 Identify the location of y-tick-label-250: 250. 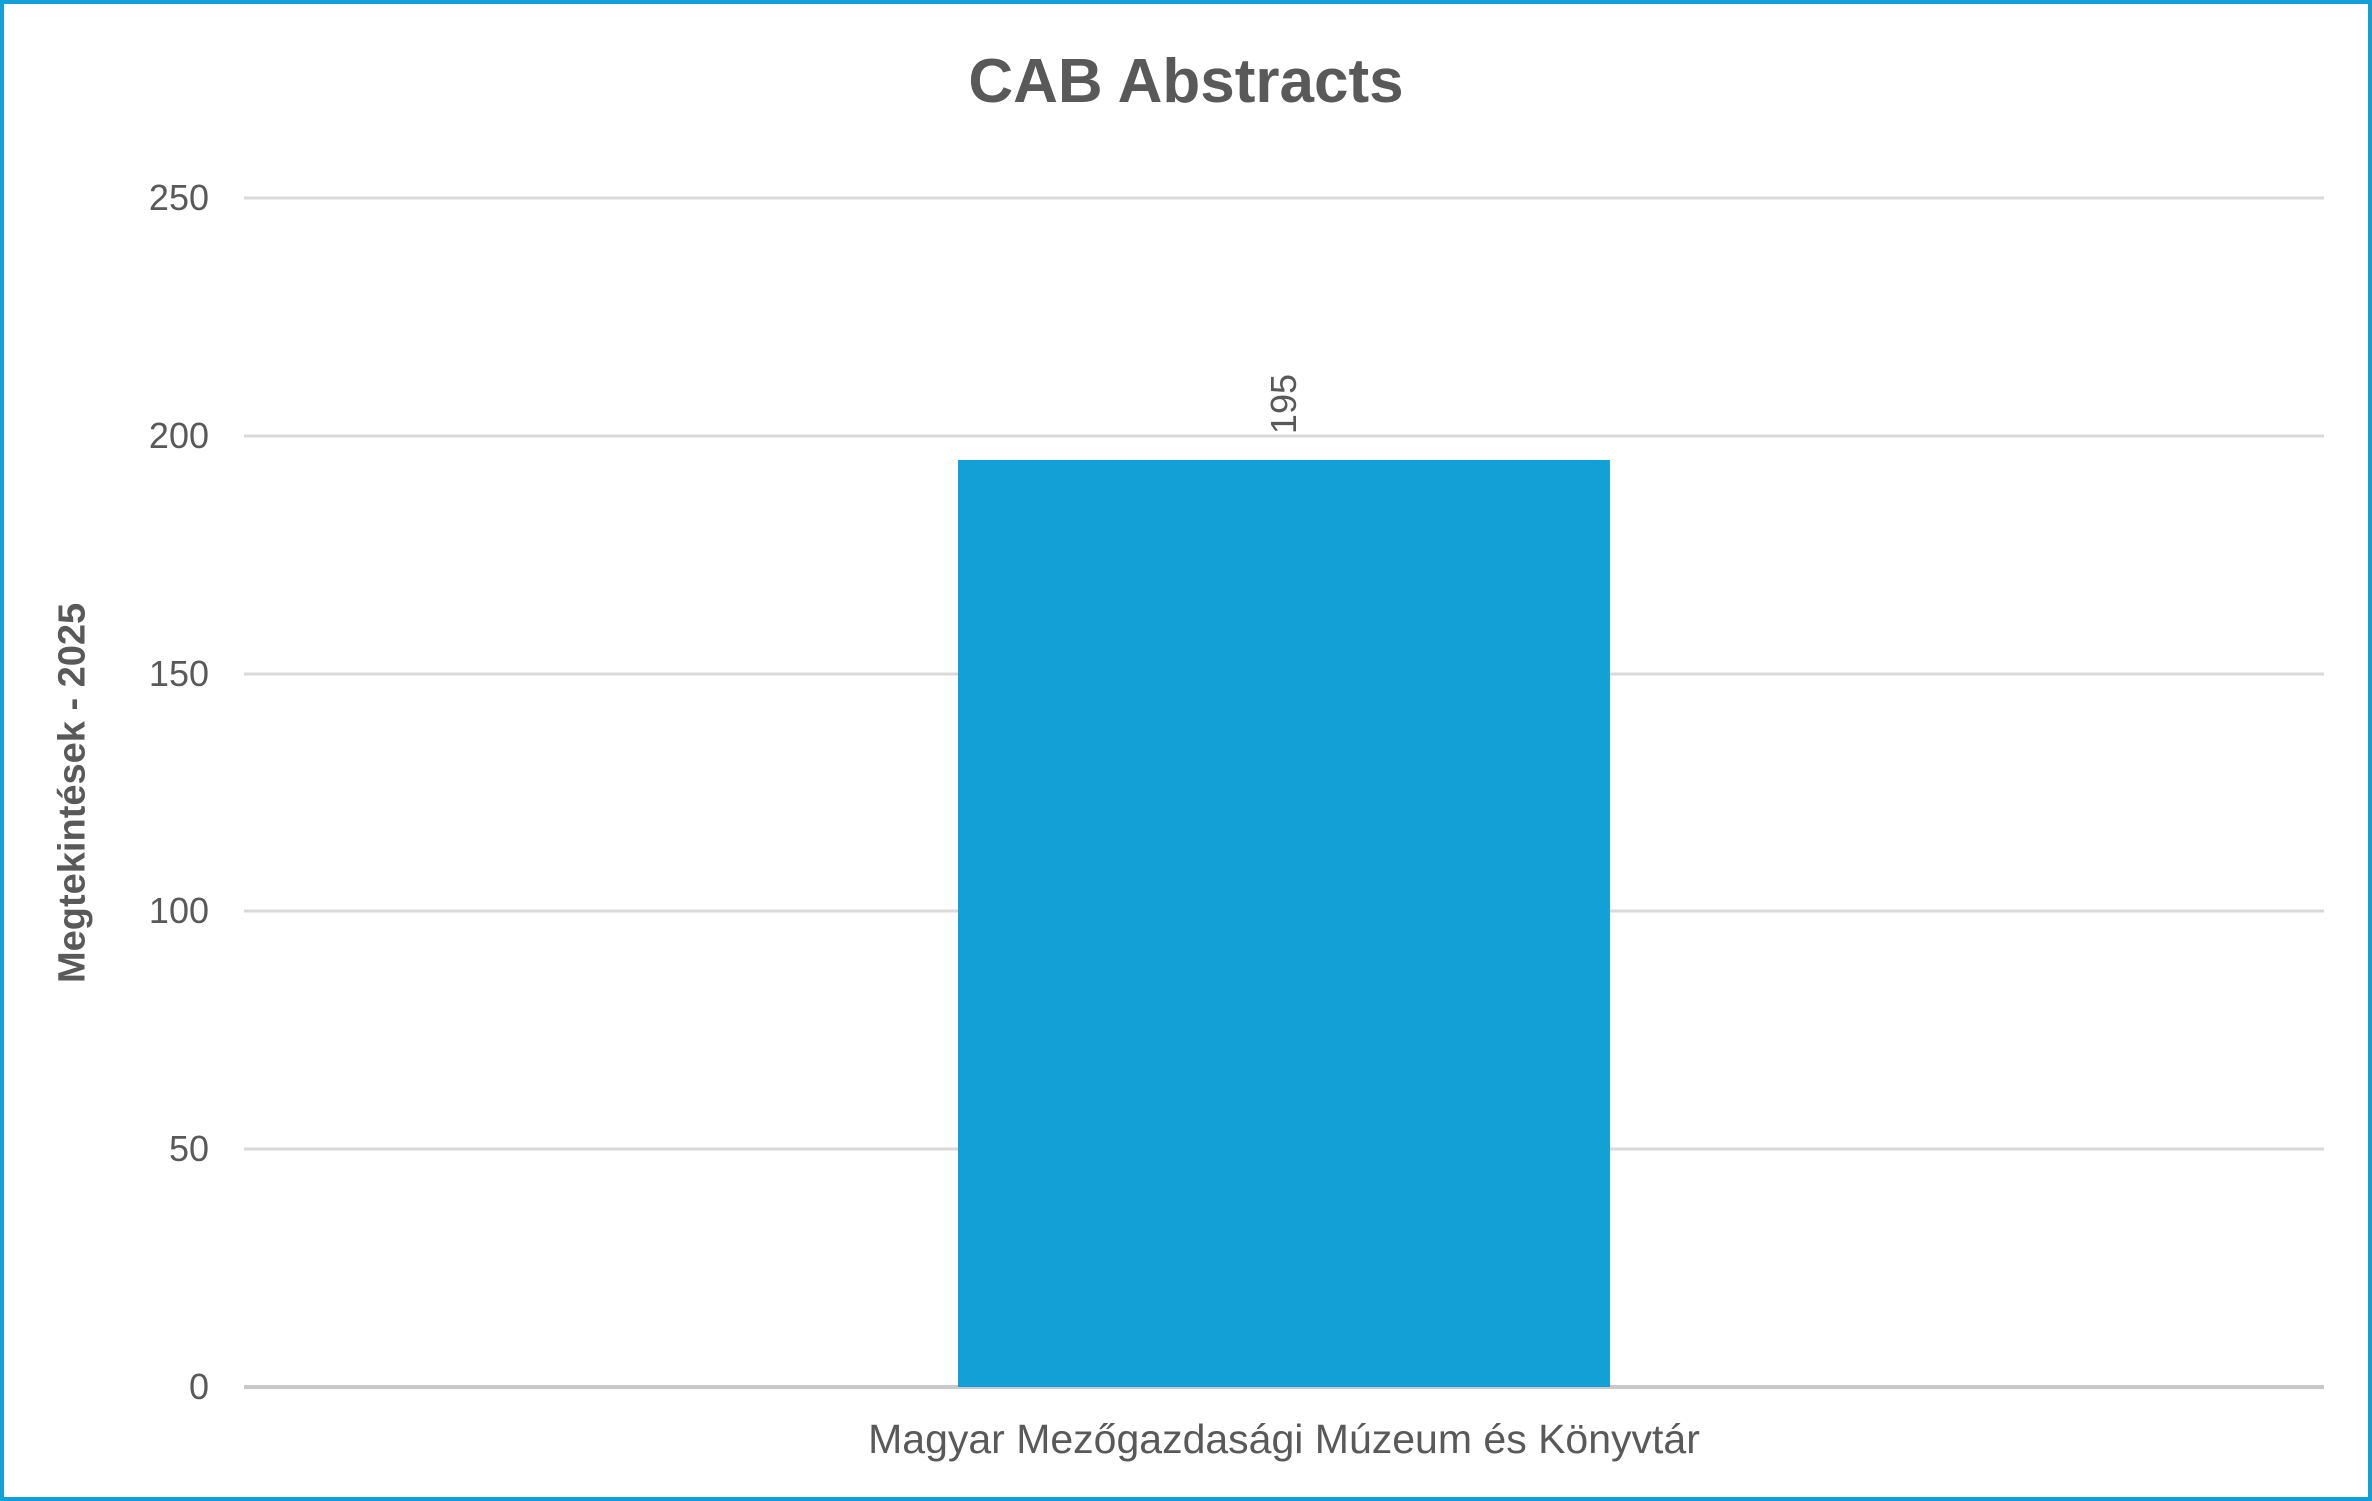
(178, 197).